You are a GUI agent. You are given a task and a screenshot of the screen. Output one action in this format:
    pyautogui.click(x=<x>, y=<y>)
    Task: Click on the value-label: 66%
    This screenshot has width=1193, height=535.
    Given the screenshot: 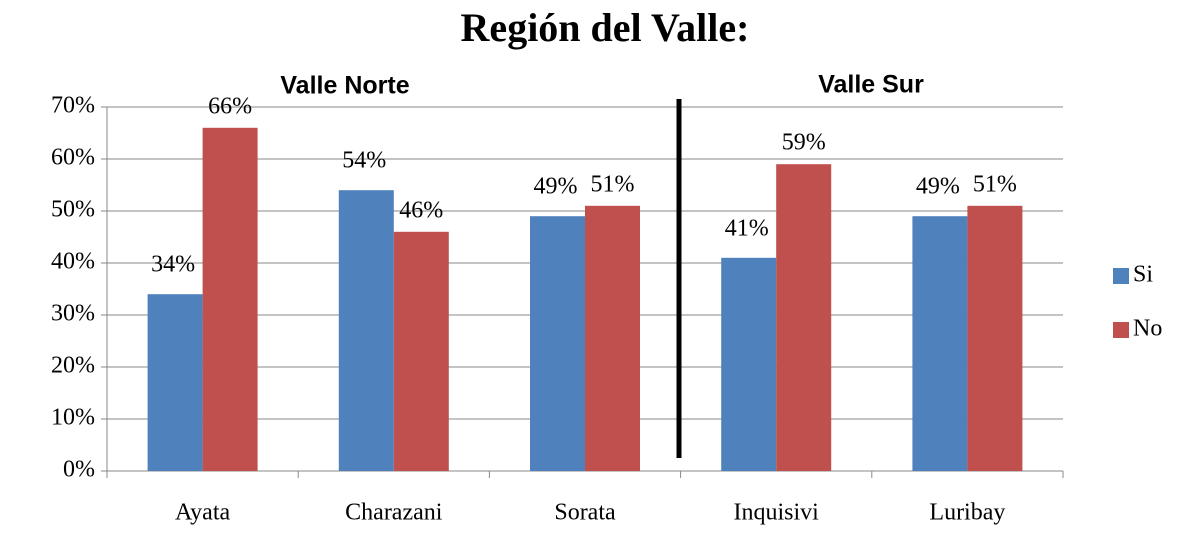 What is the action you would take?
    pyautogui.click(x=230, y=106)
    